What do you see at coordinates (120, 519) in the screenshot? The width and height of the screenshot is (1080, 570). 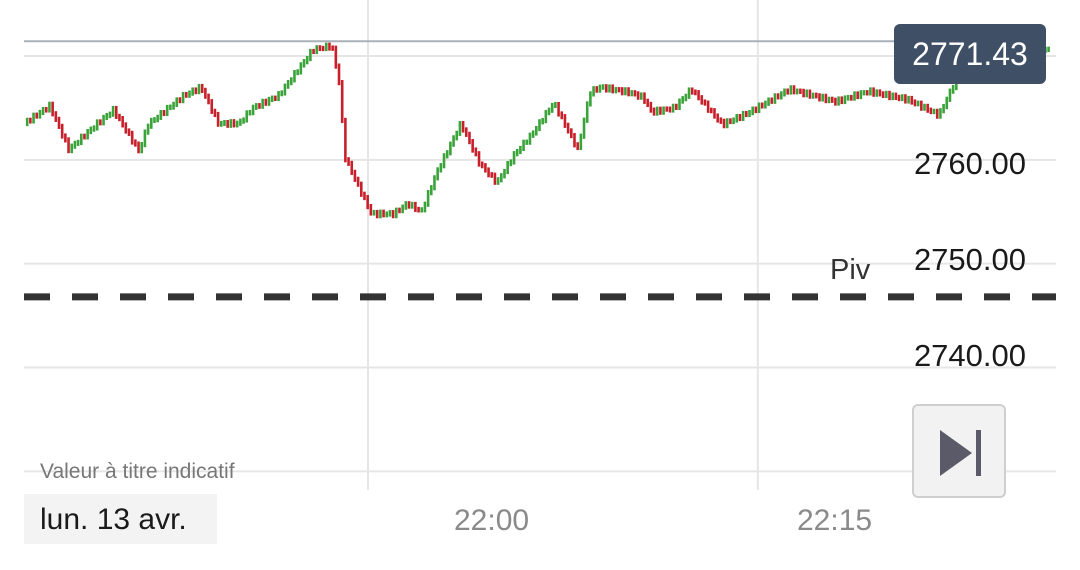 I see `date-label: lun. 13 avr.` at bounding box center [120, 519].